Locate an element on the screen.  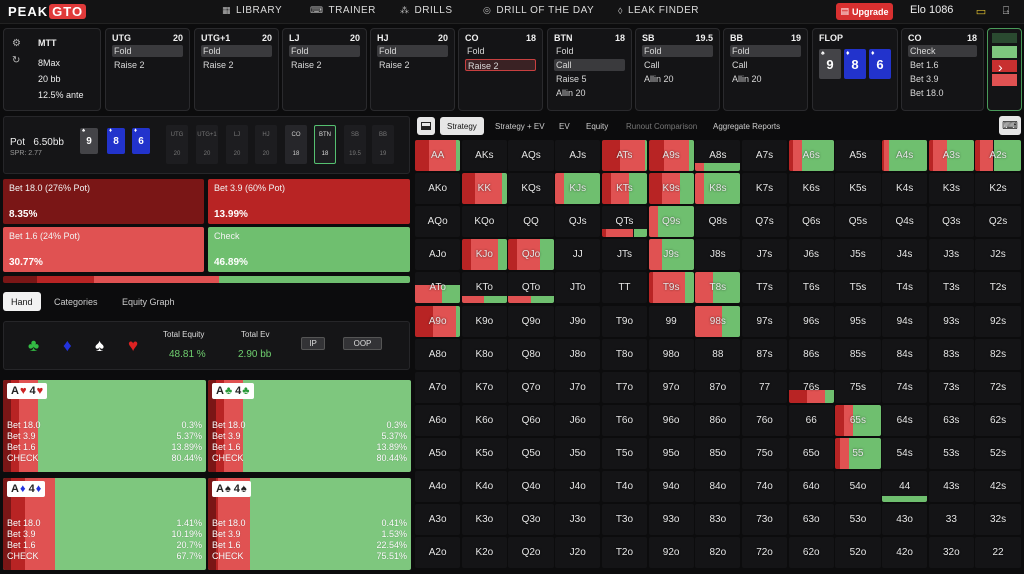
profile-icon: ⍈ is located at coordinates (1006, 10).